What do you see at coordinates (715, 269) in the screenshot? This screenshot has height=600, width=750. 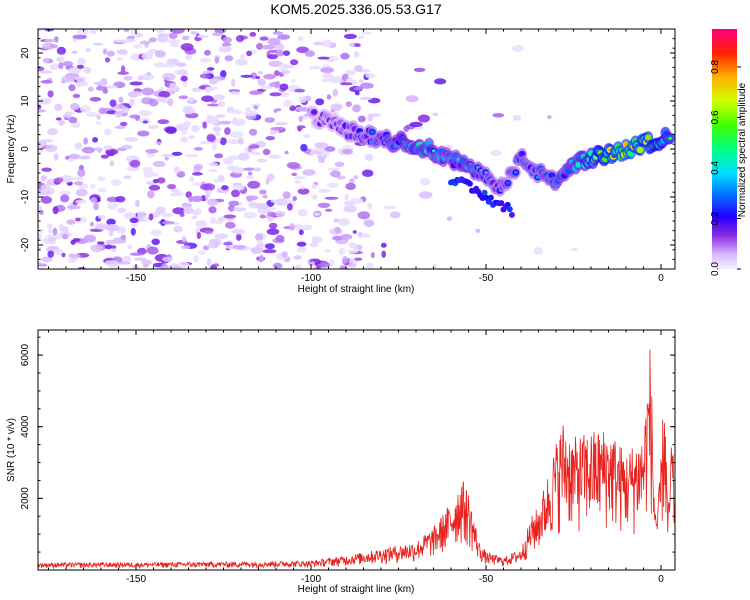 I see `colorbar-tick-label: 0.0` at bounding box center [715, 269].